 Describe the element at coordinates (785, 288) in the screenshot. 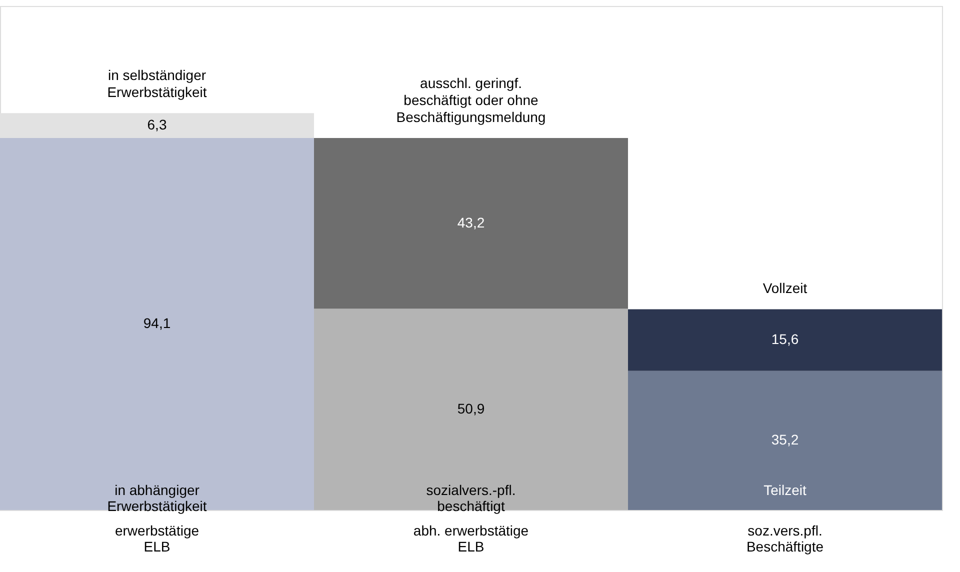

I see `series-label: Vollzeit` at that location.